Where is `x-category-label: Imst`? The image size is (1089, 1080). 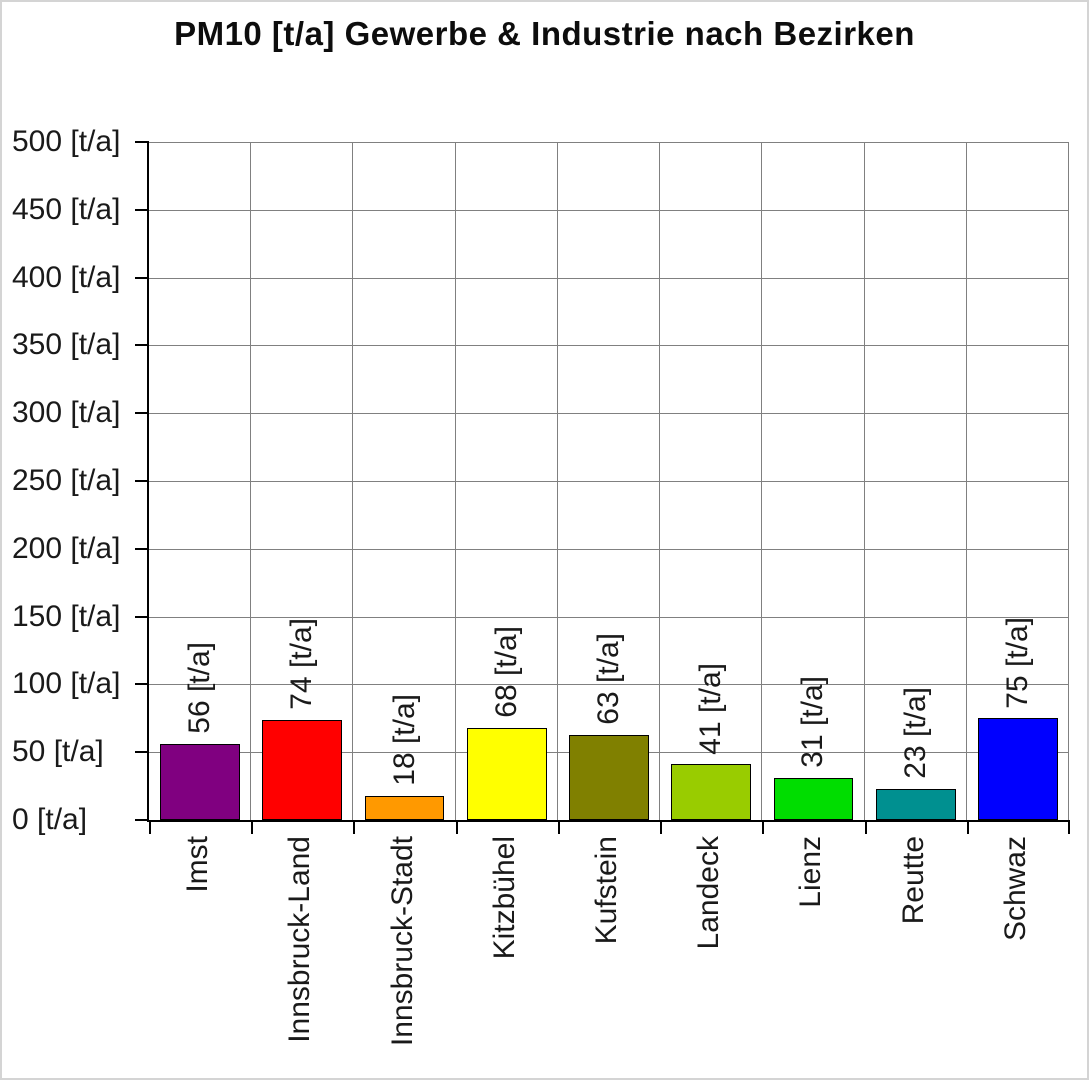
x-category-label: Imst is located at coordinates (198, 864).